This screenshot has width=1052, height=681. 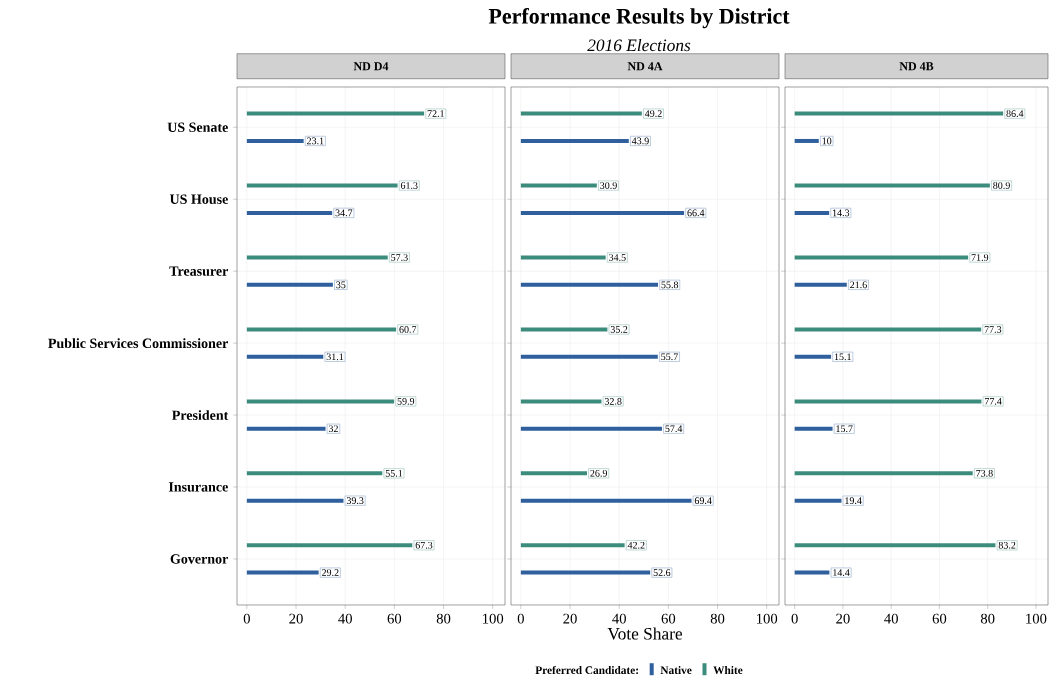 What do you see at coordinates (916, 66) in the screenshot?
I see `chart-title: ND 4B` at bounding box center [916, 66].